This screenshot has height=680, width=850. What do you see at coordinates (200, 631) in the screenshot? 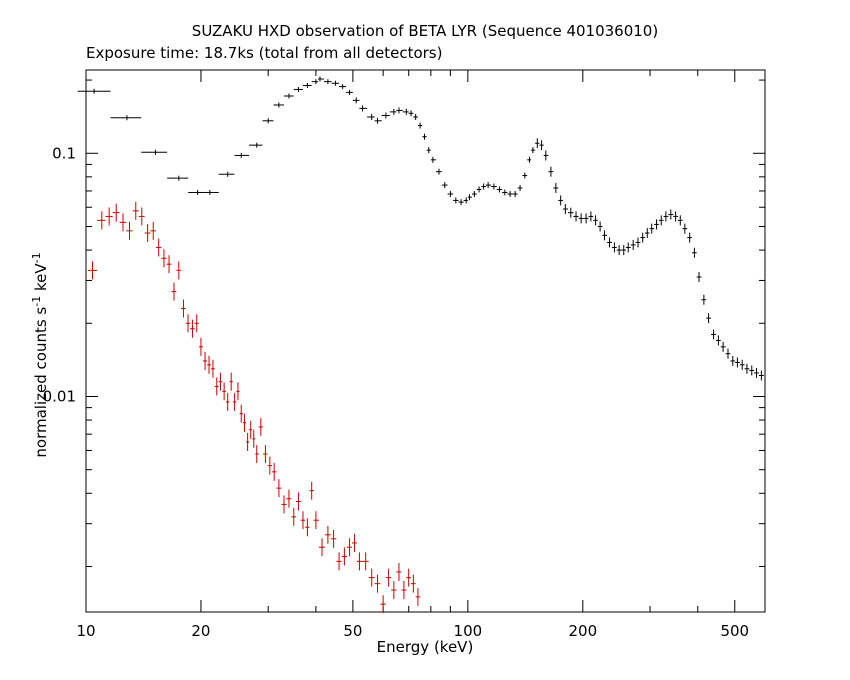
I see `x-tick-label: 20` at bounding box center [200, 631].